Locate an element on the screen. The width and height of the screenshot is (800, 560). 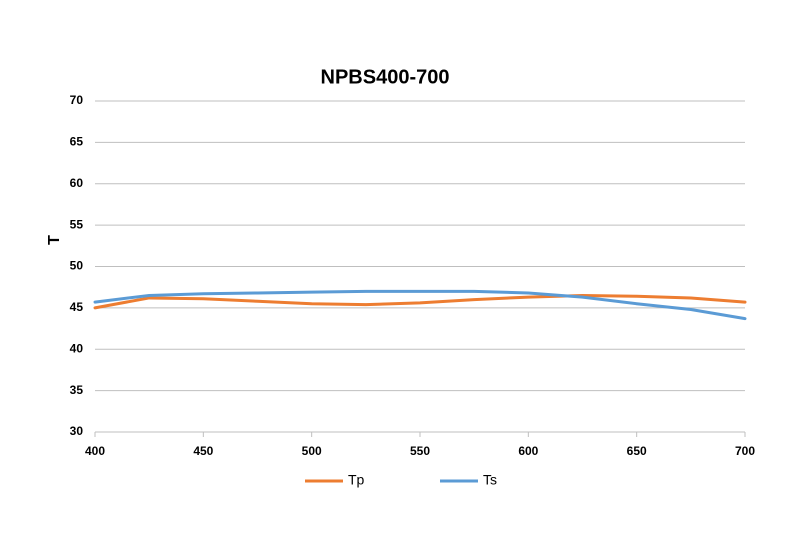
legend-label: Tp is located at coordinates (356, 480).